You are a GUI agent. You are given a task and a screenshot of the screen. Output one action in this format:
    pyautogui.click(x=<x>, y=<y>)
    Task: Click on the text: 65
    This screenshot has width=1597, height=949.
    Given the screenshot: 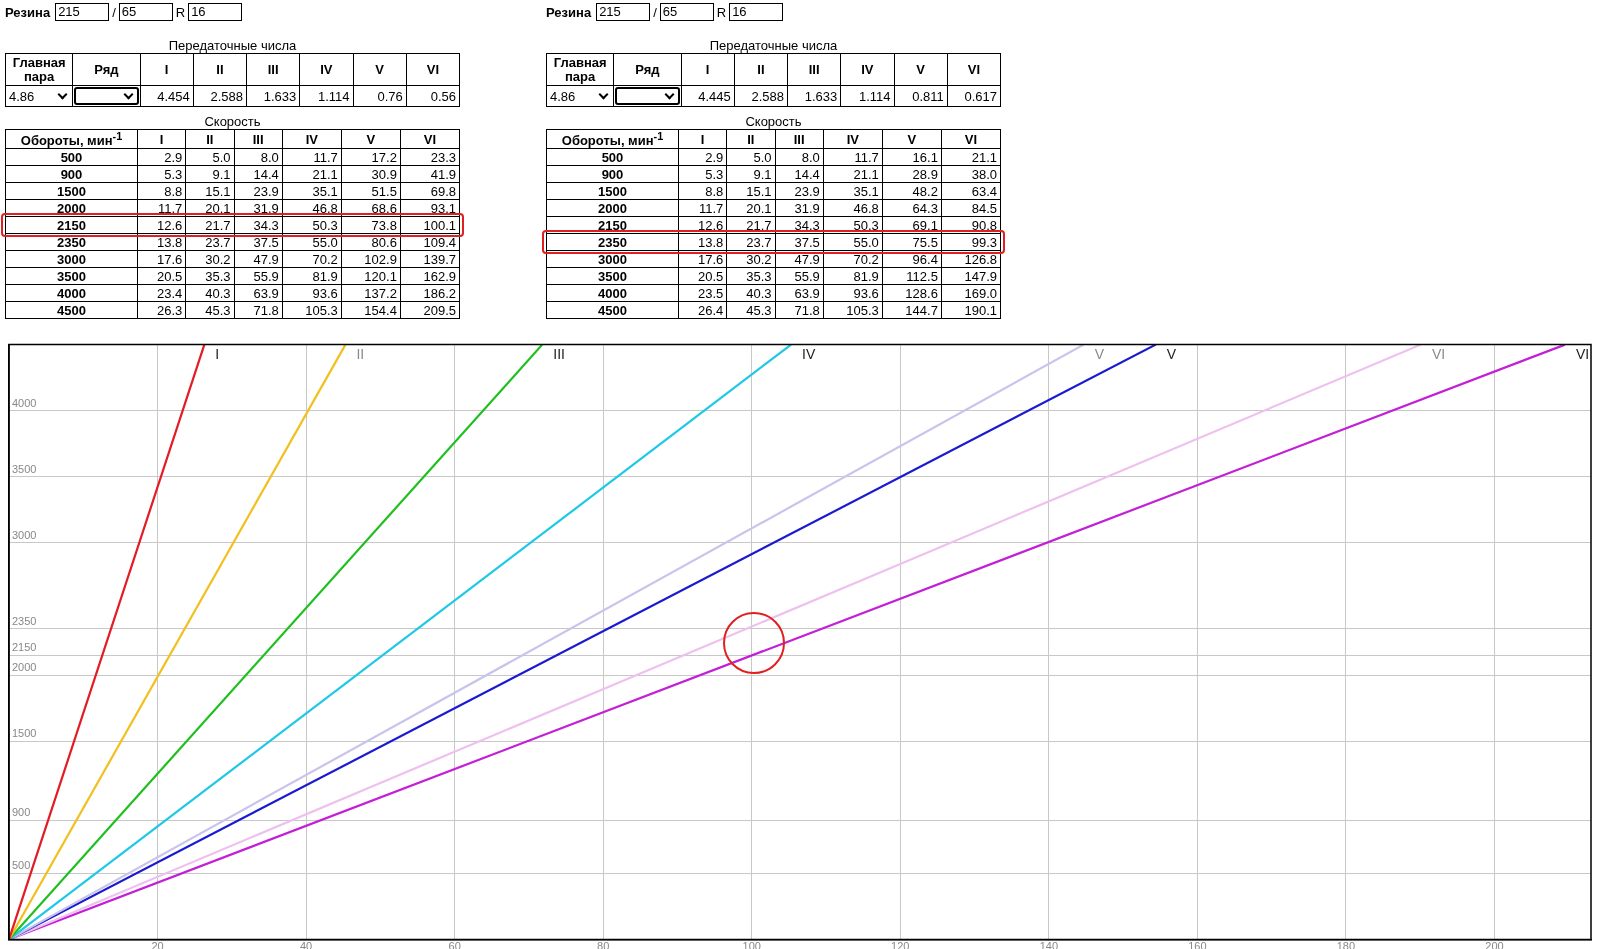 What is the action you would take?
    pyautogui.click(x=686, y=12)
    